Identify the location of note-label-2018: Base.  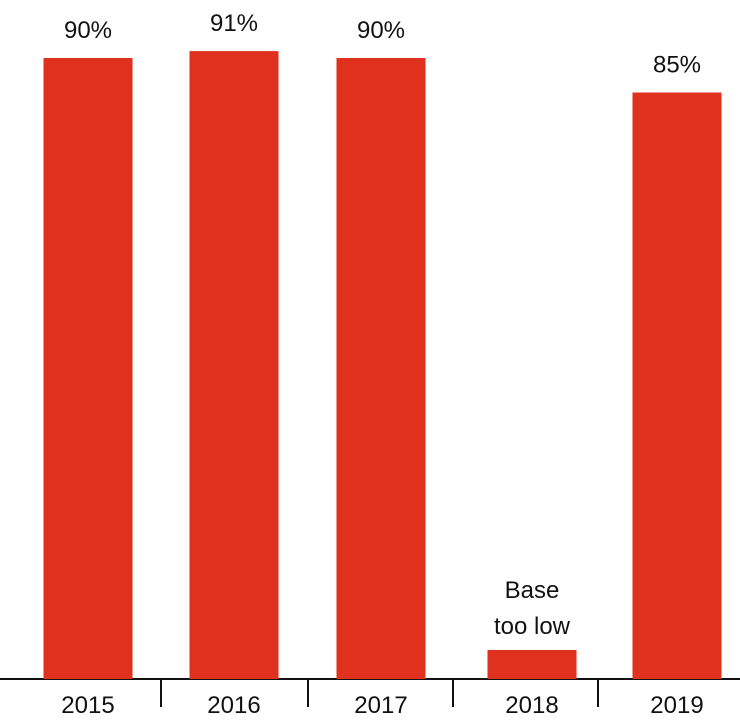
(532, 590).